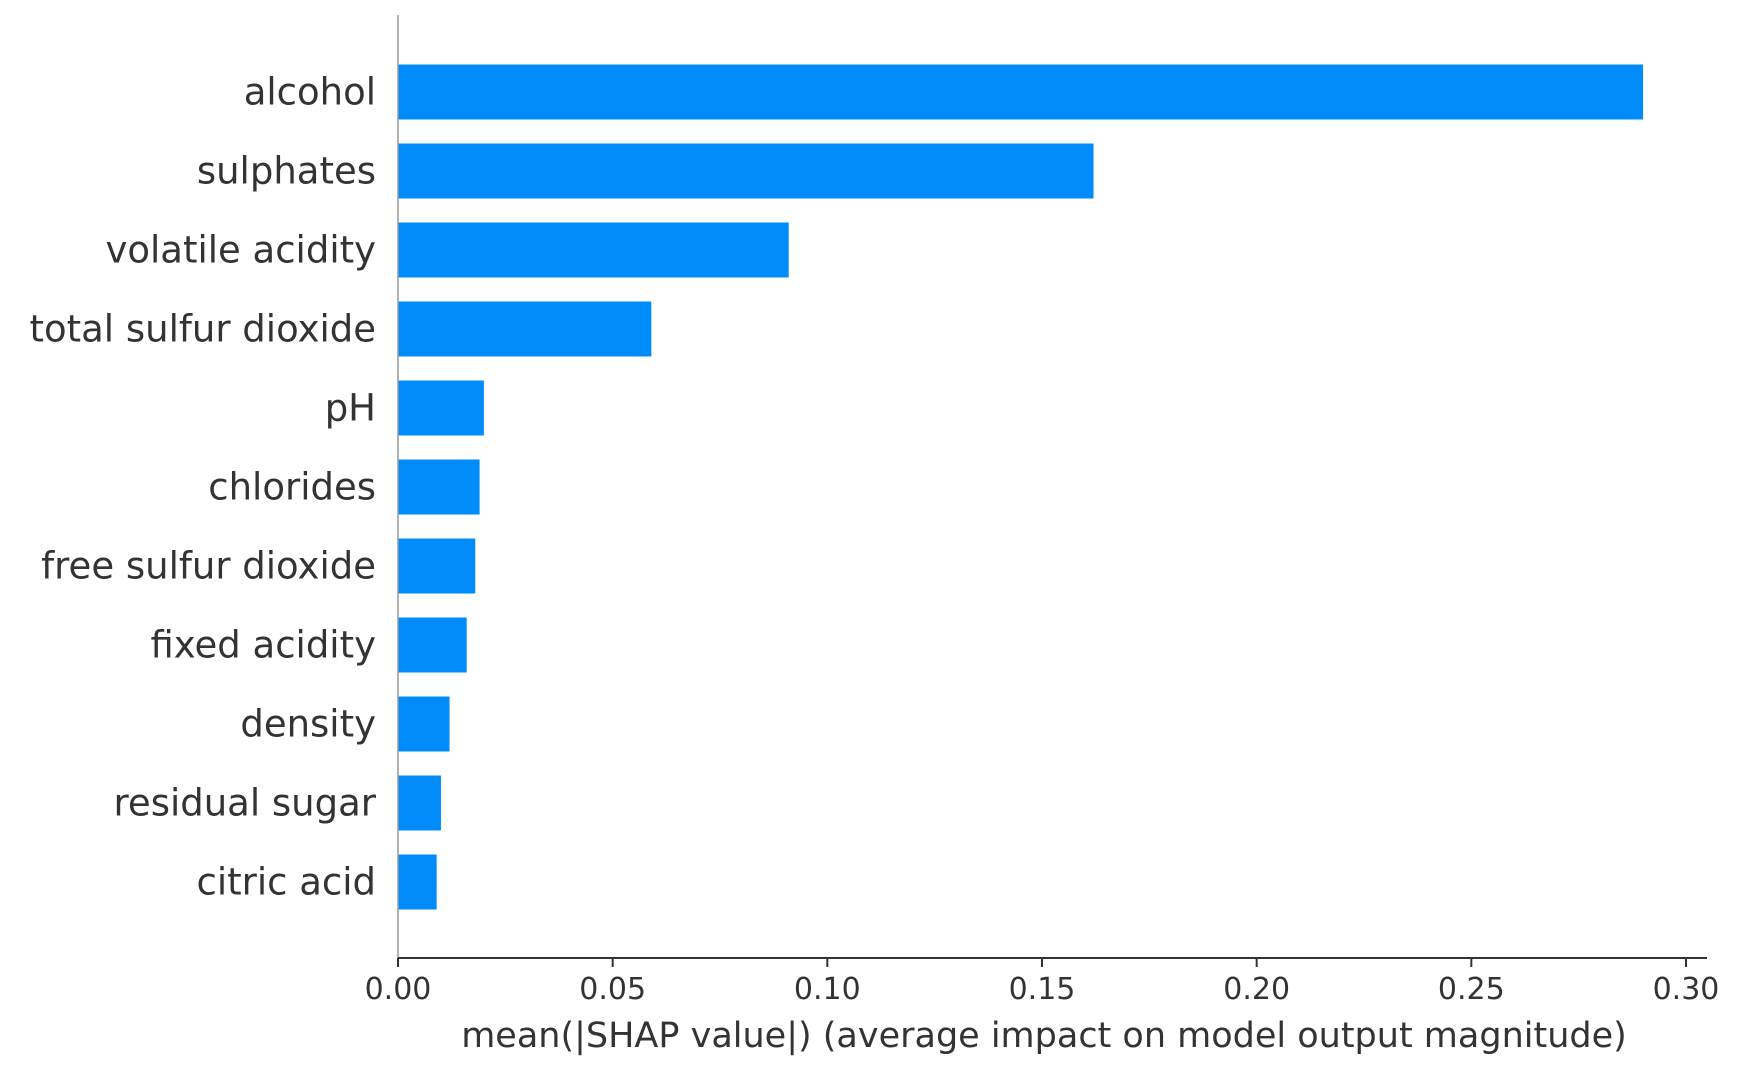 The width and height of the screenshot is (1742, 1068). Describe the element at coordinates (398, 989) in the screenshot. I see `x-tick-label: 0.00` at that location.